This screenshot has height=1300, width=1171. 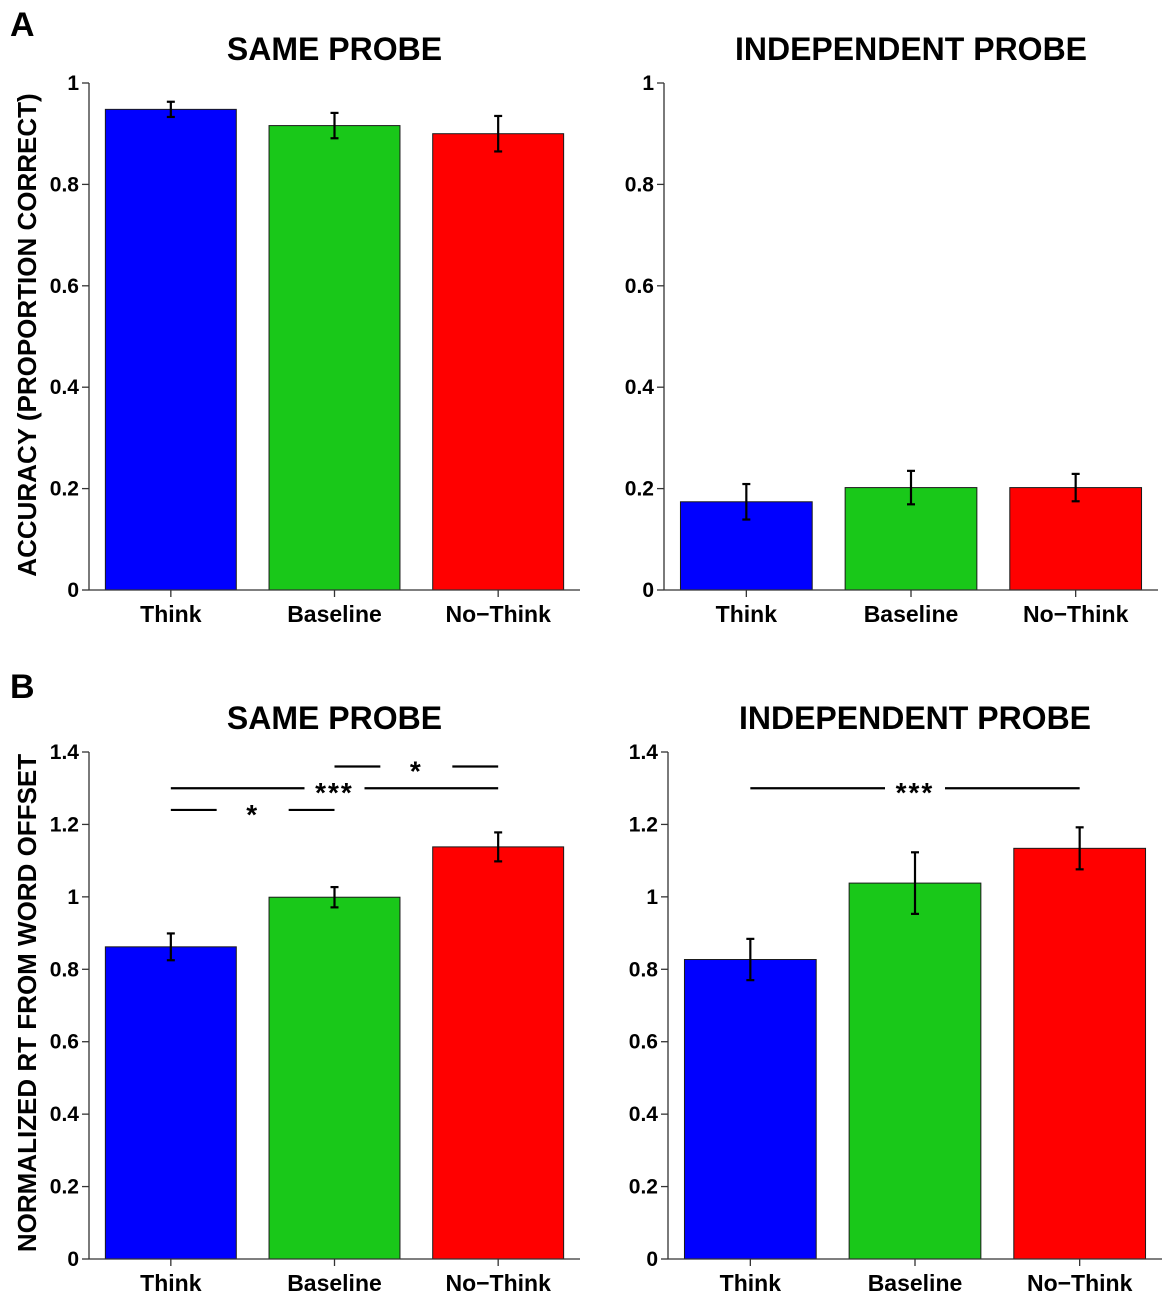 What do you see at coordinates (22, 25) in the screenshot?
I see `panel-letter-a: A` at bounding box center [22, 25].